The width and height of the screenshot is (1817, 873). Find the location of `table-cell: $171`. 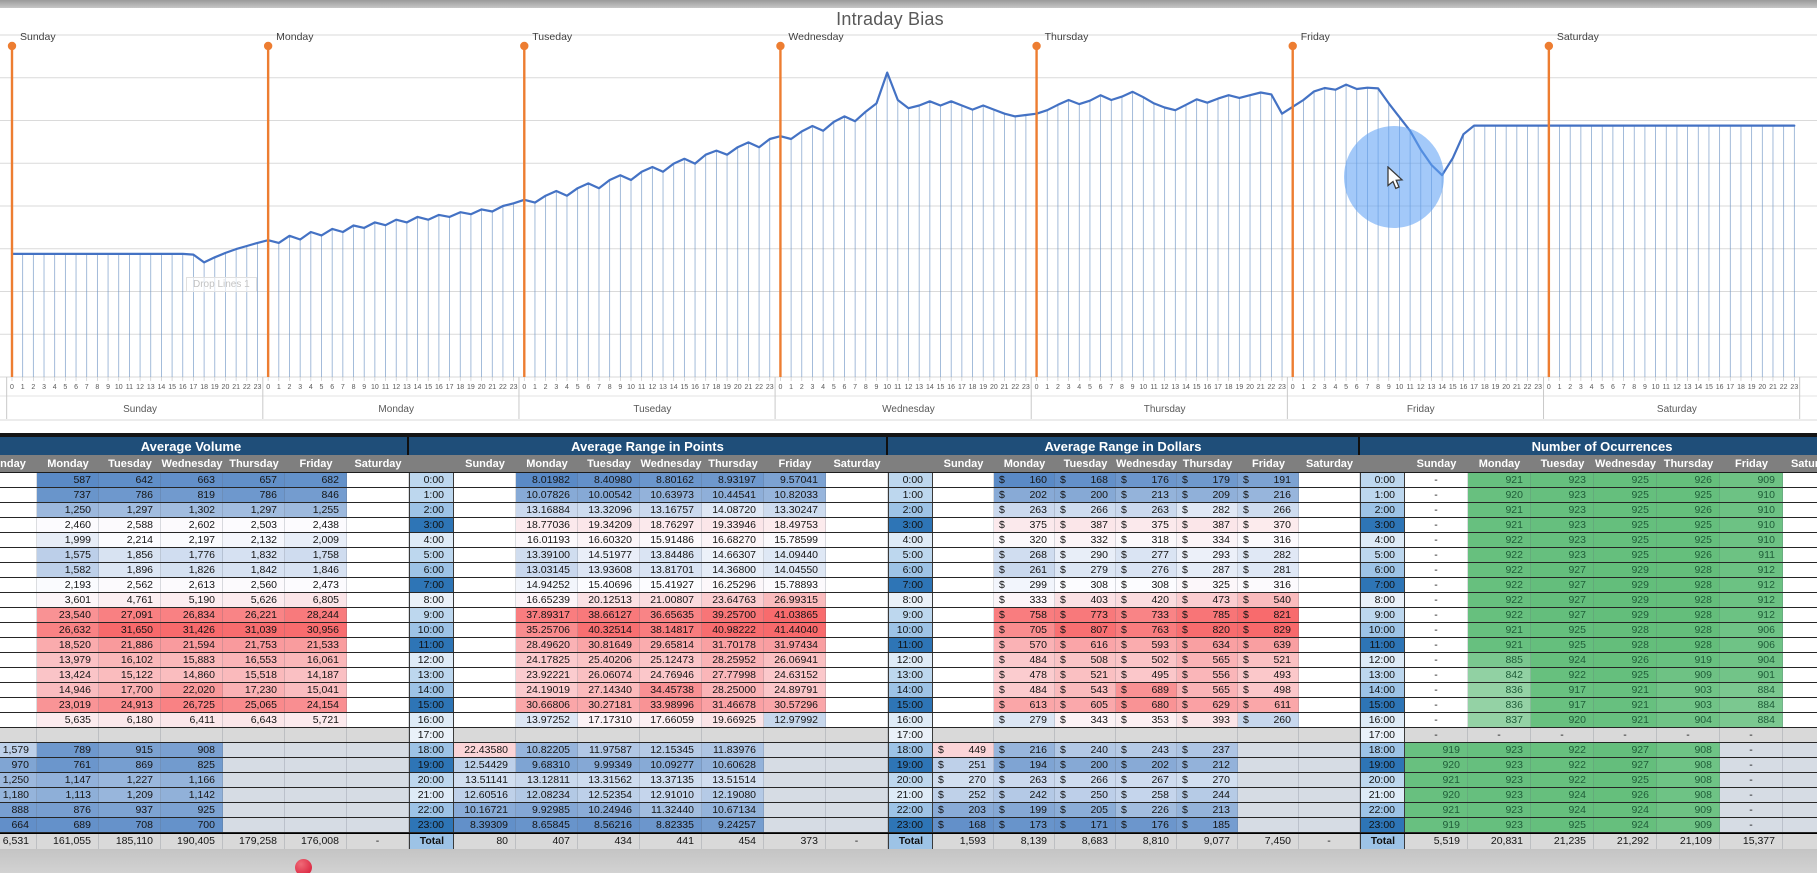

table-cell: $171 is located at coordinates (1085, 825).